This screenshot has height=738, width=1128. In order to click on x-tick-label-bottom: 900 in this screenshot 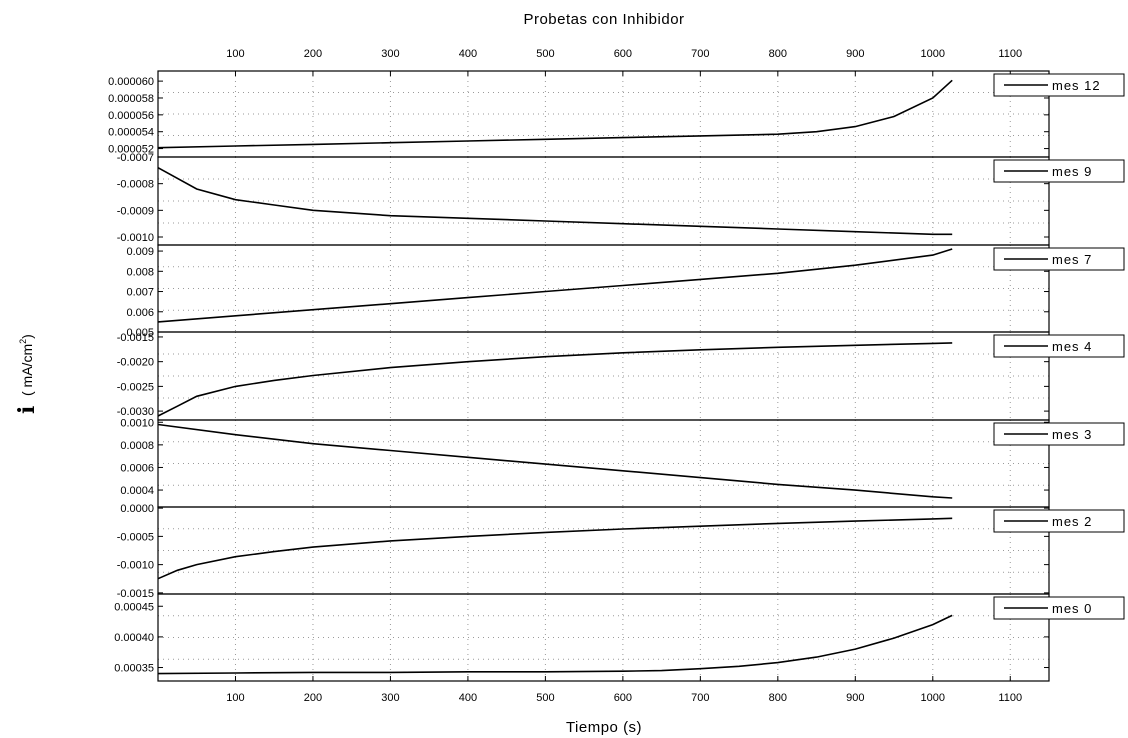, I will do `click(855, 698)`.